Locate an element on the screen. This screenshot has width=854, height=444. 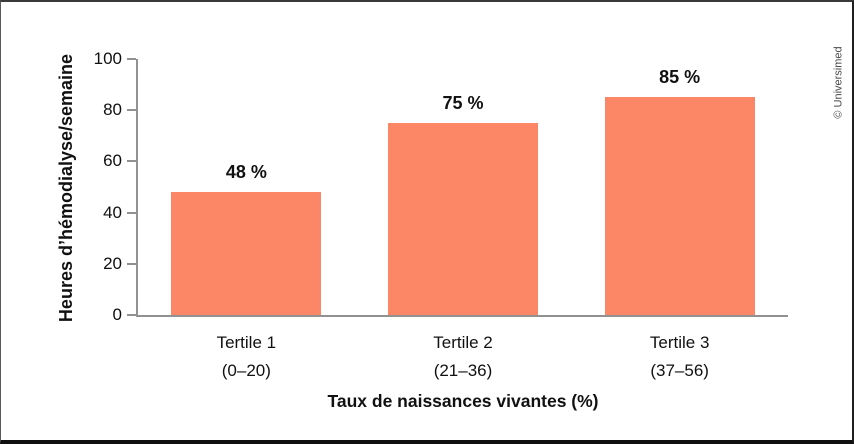
y-tick-label: 80 is located at coordinates (112, 110).